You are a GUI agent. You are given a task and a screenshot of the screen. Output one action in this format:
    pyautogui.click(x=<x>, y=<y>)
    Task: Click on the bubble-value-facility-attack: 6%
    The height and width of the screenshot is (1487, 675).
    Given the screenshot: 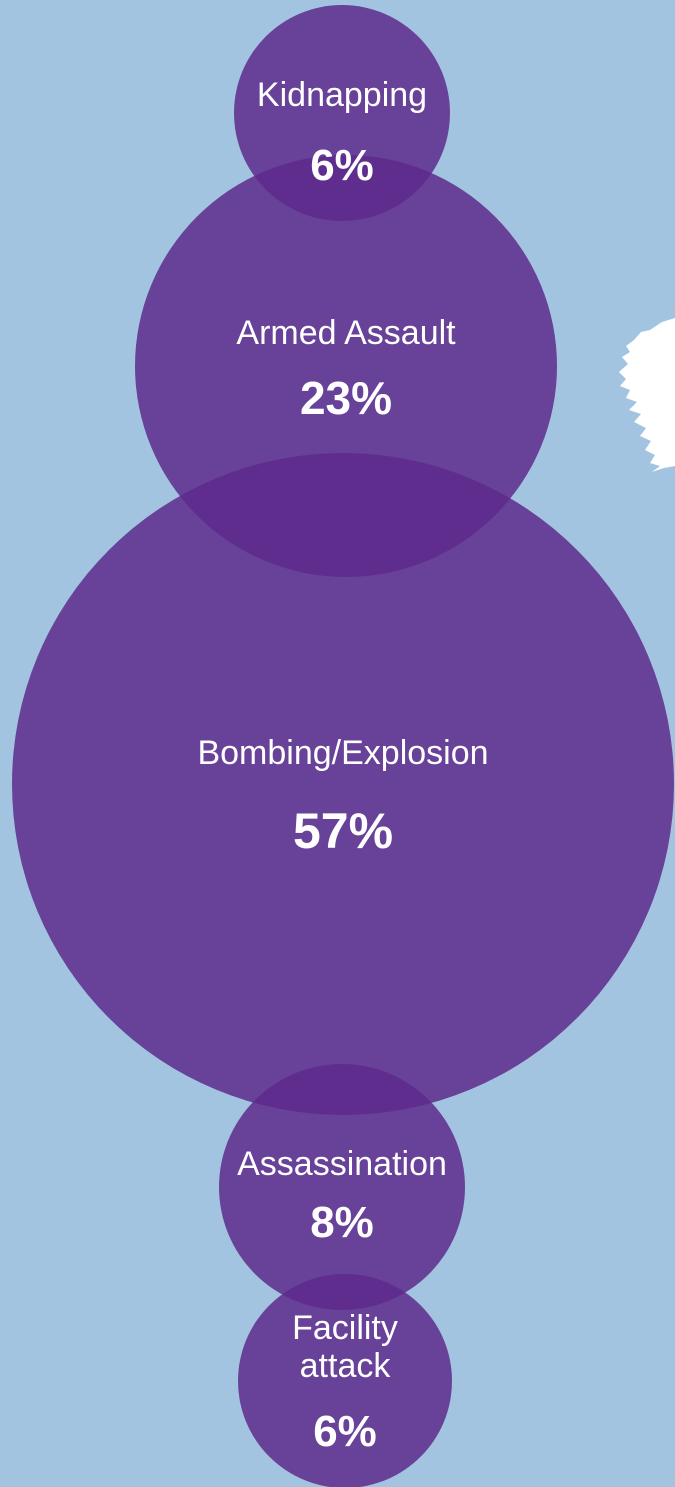 What is the action you would take?
    pyautogui.click(x=345, y=1431)
    